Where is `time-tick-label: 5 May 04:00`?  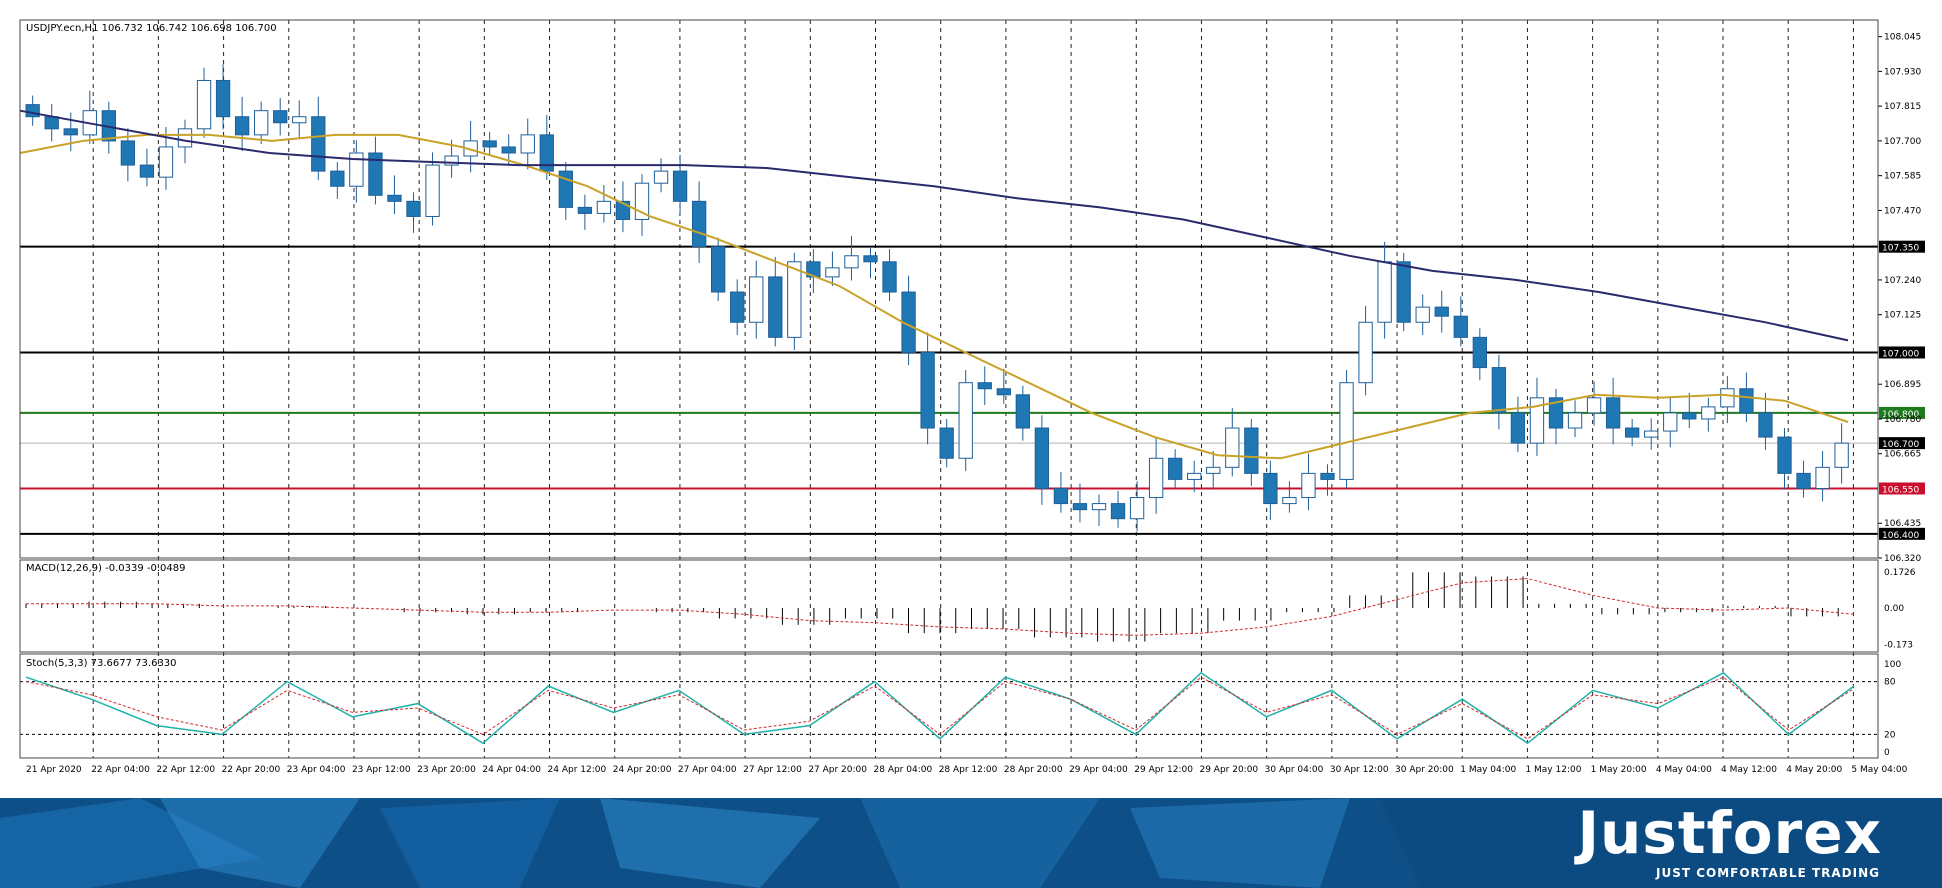
time-tick-label: 5 May 04:00 is located at coordinates (1879, 770).